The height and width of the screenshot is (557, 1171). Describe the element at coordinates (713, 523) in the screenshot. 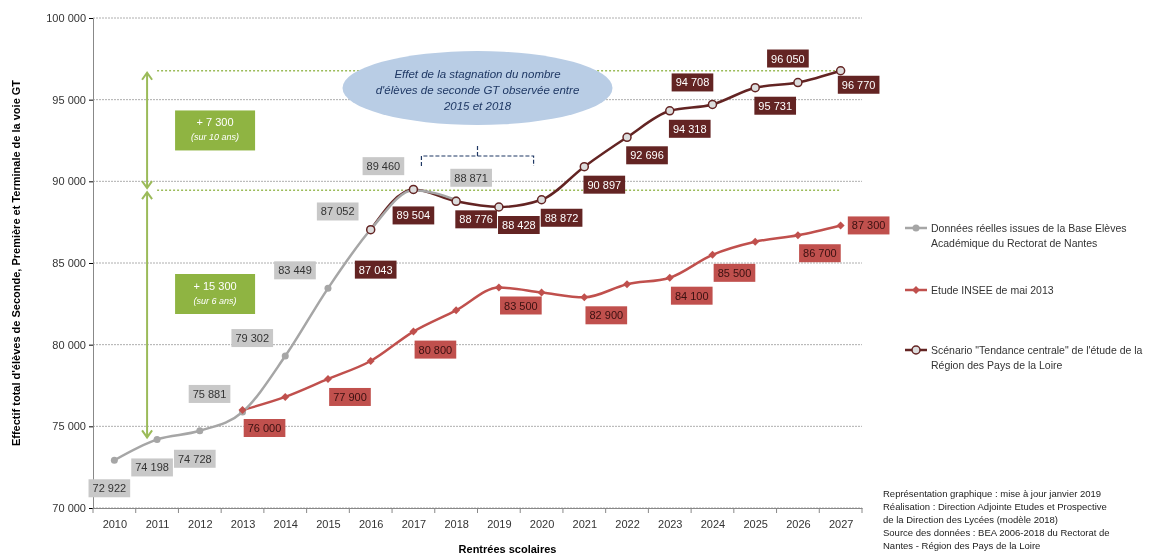

I see `x-tick-label: 2024` at that location.